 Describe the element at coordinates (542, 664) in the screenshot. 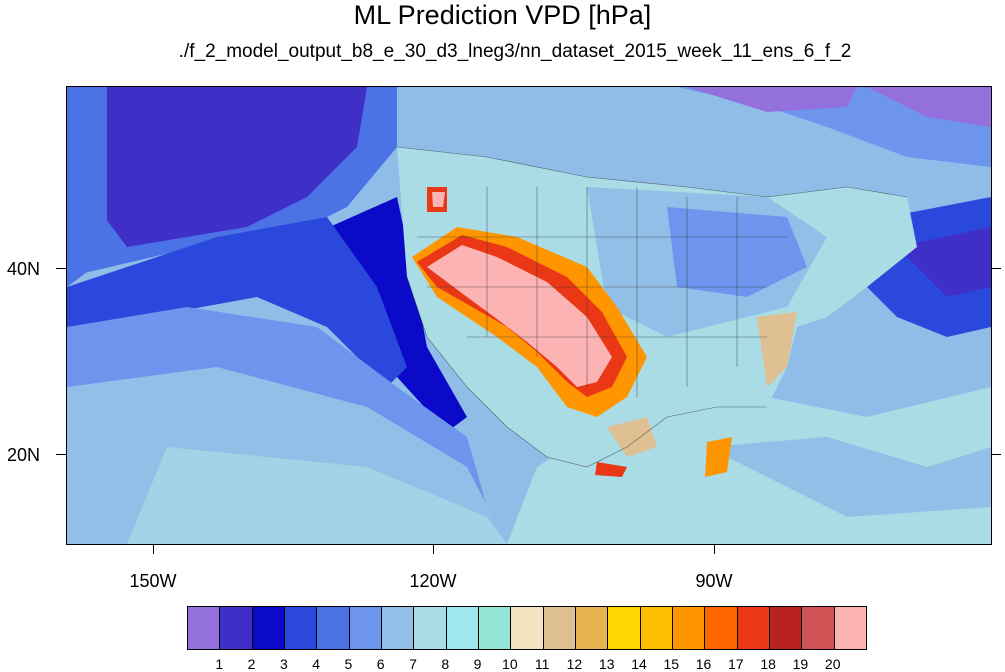

I see `colorbar-tick-label: 11` at that location.